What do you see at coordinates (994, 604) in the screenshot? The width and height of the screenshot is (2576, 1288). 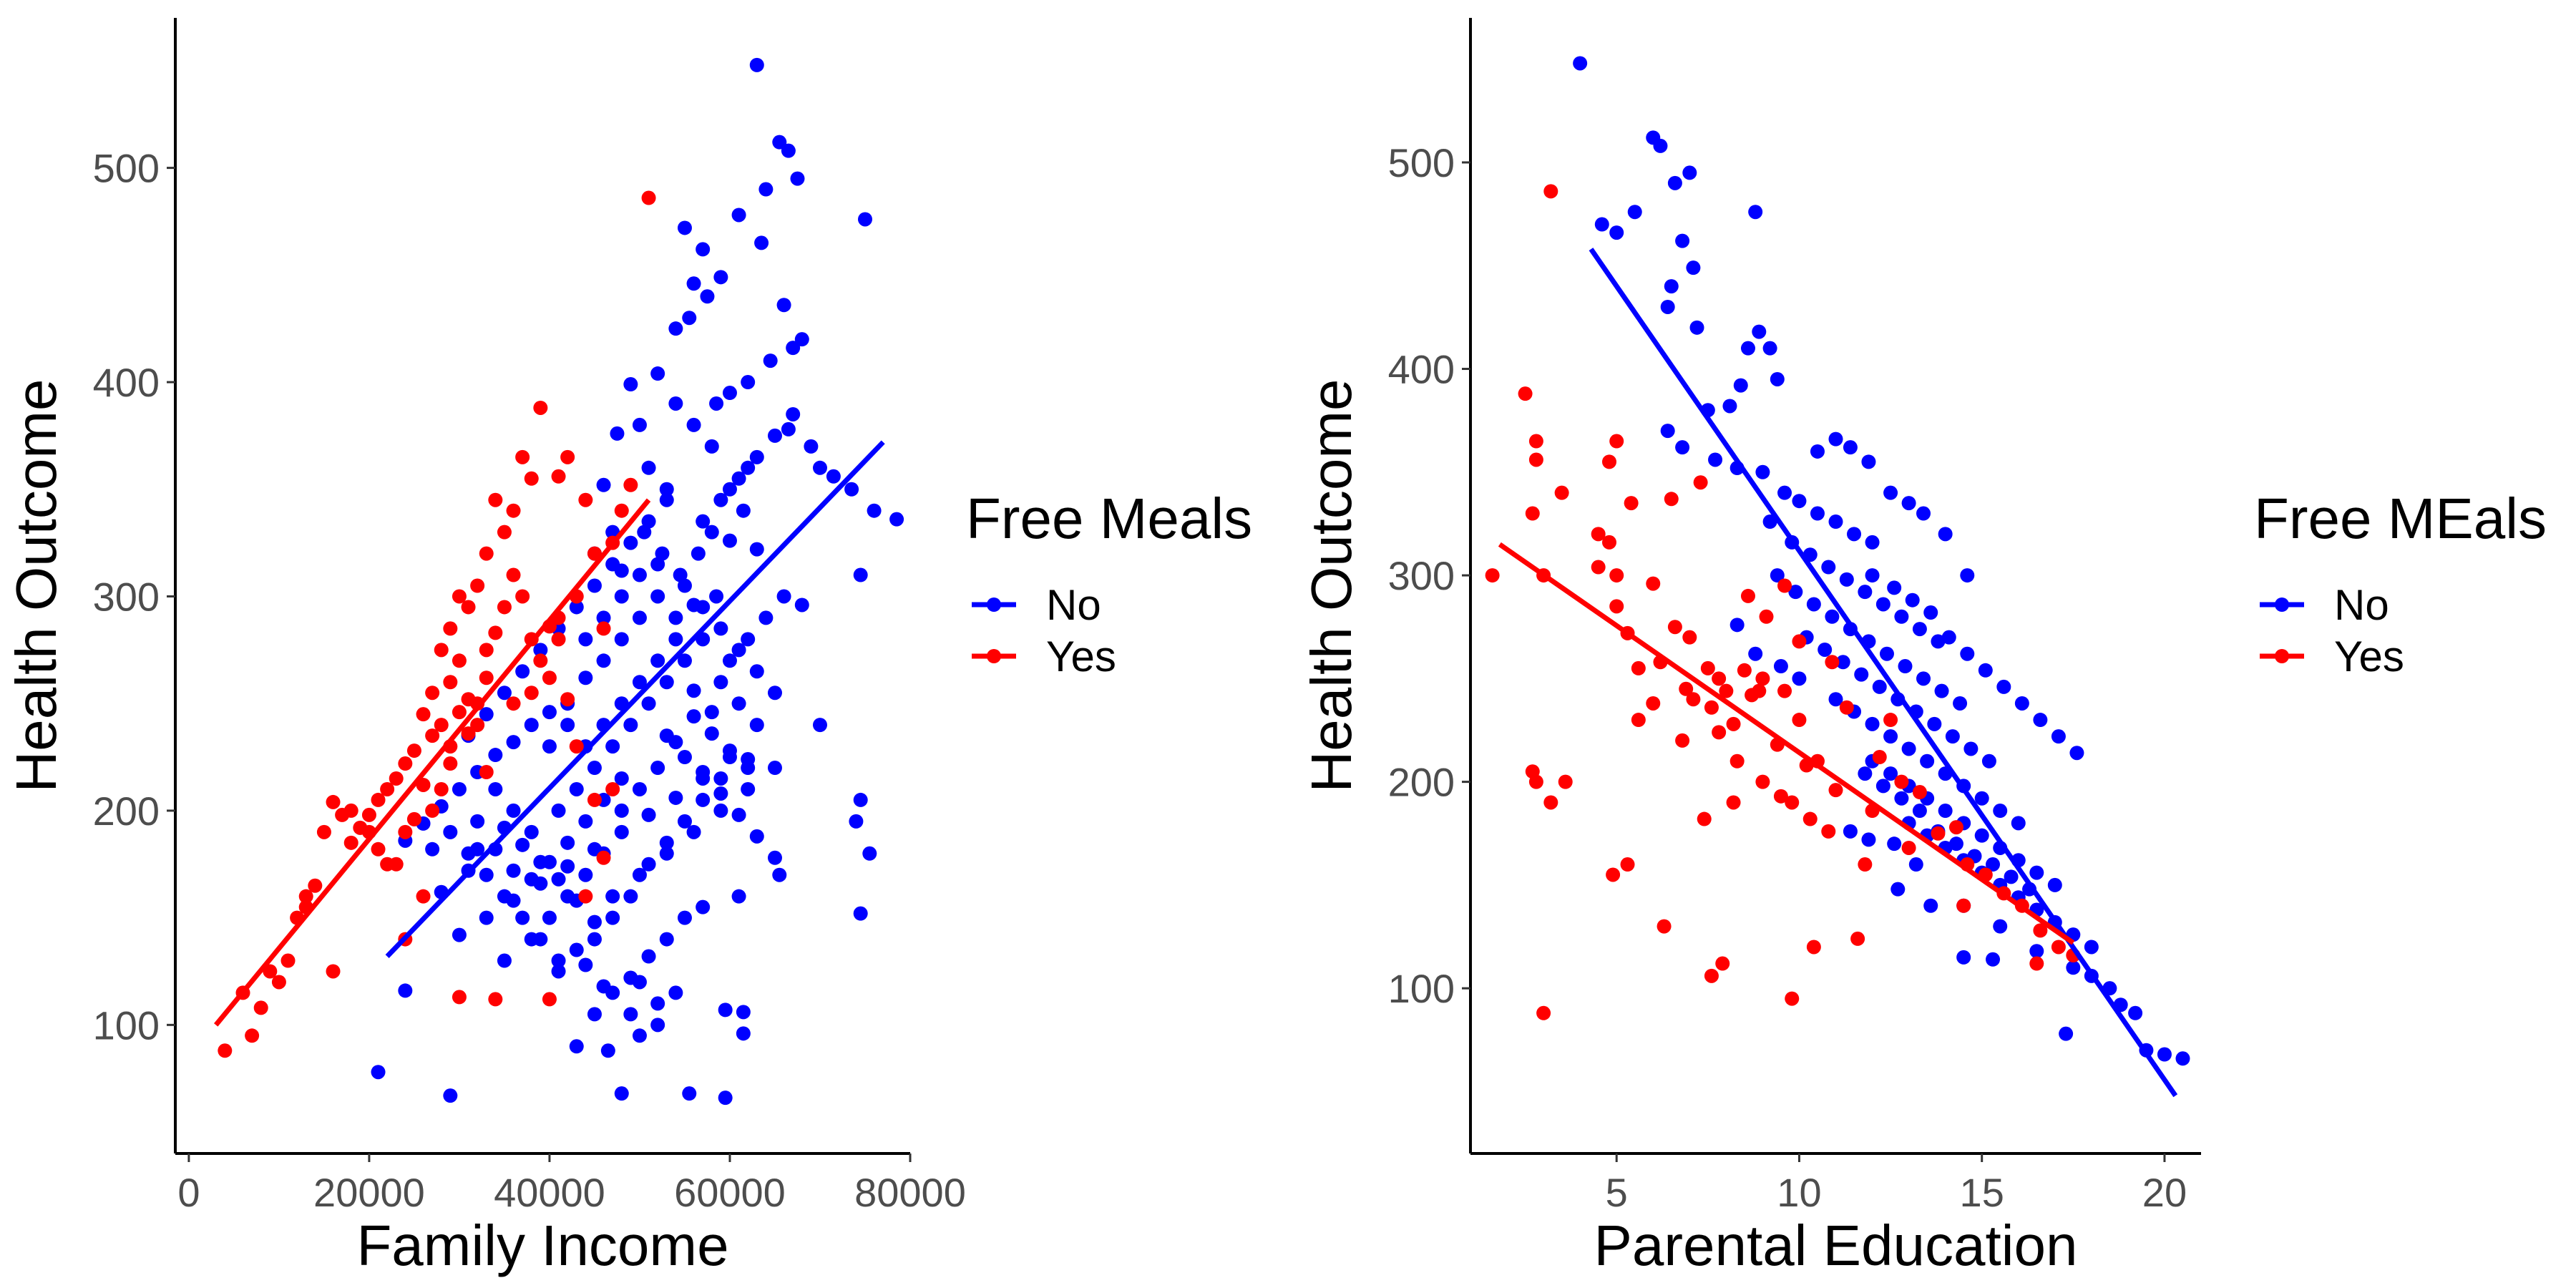 I see `legend-key-point` at bounding box center [994, 604].